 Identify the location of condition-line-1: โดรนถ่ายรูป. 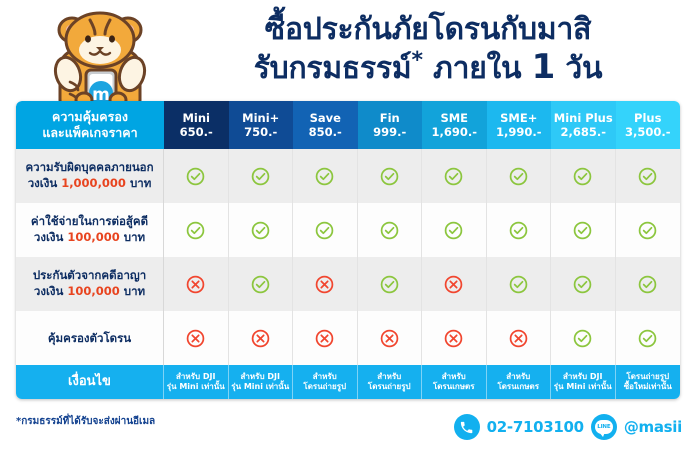
(648, 376).